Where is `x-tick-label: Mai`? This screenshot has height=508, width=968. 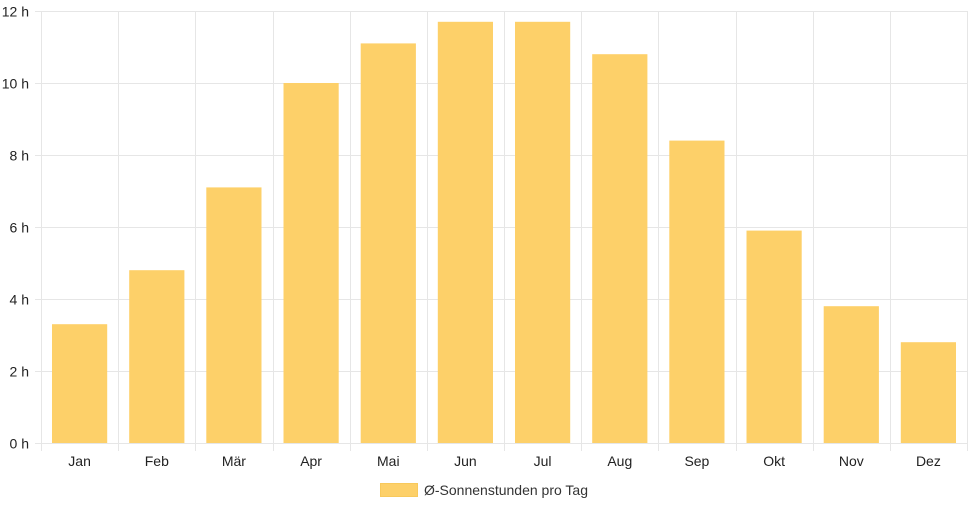 x-tick-label: Mai is located at coordinates (388, 461).